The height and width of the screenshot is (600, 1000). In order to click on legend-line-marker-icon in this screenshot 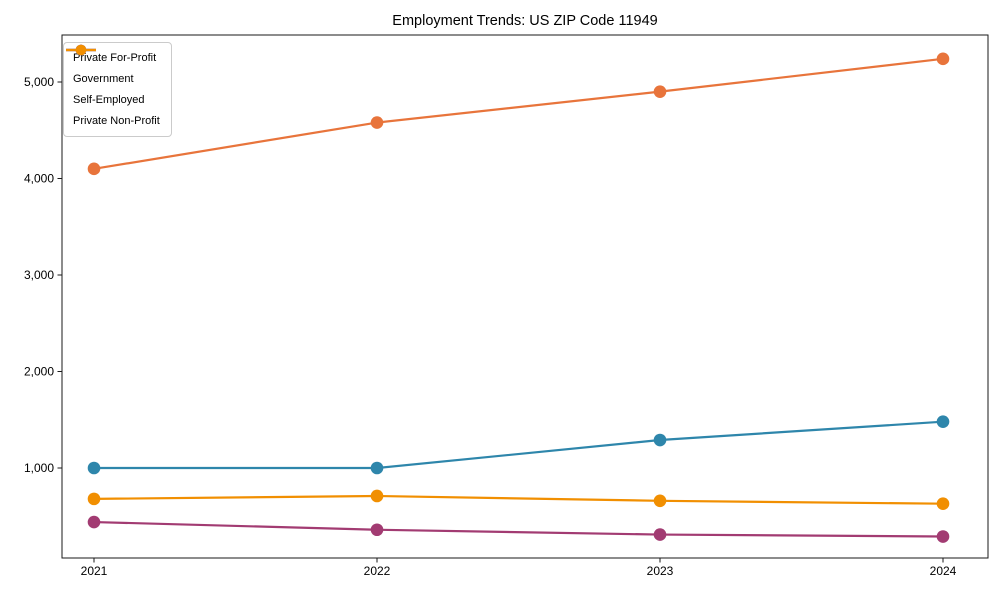, I will do `click(81, 50)`.